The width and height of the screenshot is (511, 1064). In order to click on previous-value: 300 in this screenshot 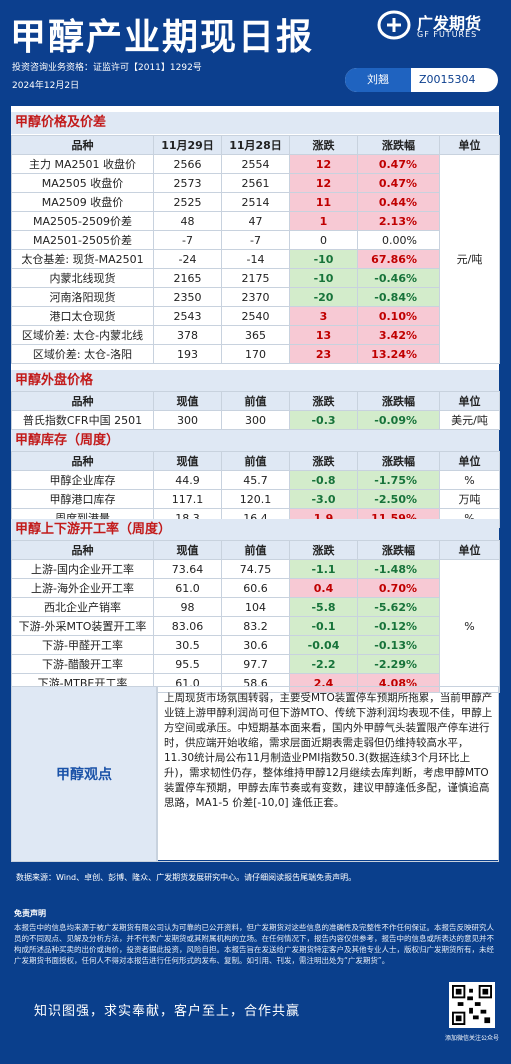, I will do `click(255, 420)`.